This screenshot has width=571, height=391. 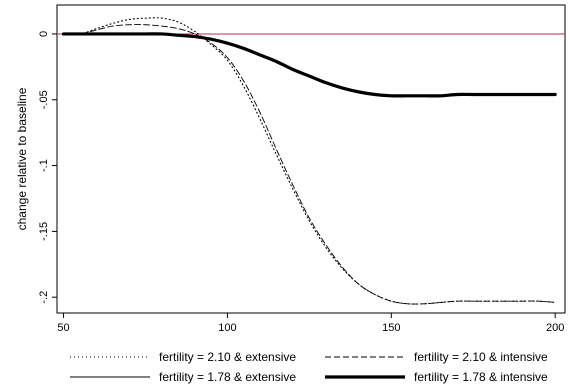 I want to click on y-tick-label: -.2, so click(x=44, y=297).